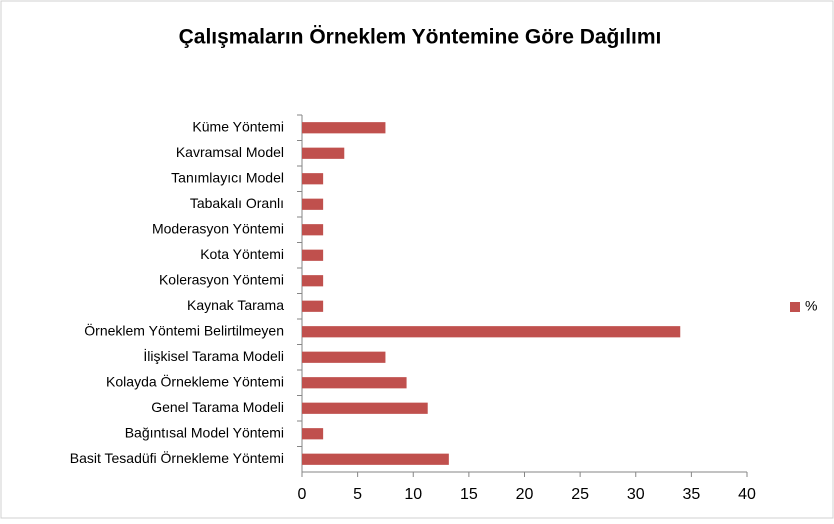 This screenshot has width=834, height=524. Describe the element at coordinates (238, 126) in the screenshot. I see `y-tick-label: Küme Yöntemi` at that location.